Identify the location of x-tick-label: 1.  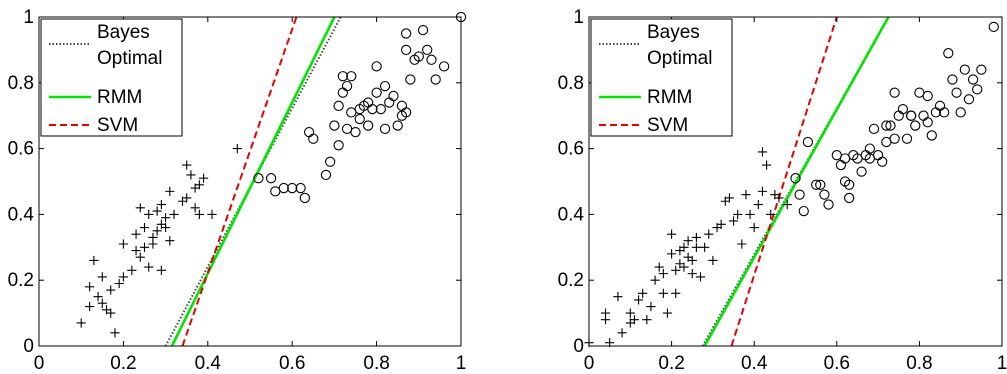
(1002, 363).